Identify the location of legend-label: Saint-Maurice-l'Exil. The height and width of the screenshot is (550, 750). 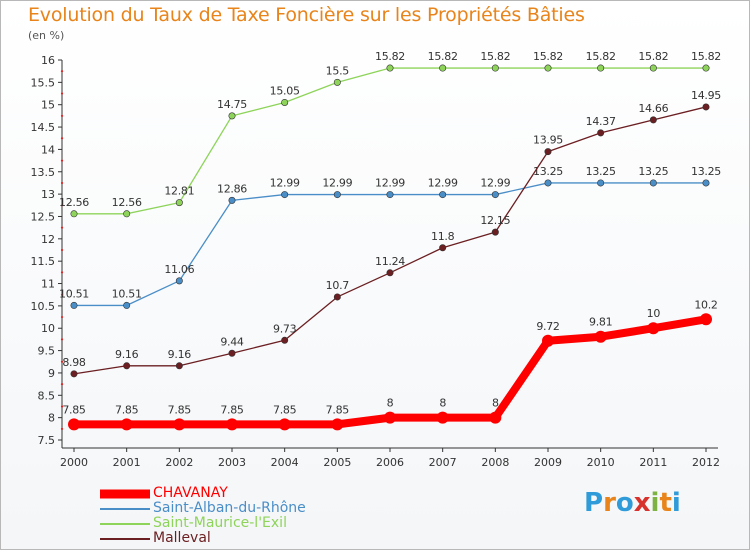
(220, 523).